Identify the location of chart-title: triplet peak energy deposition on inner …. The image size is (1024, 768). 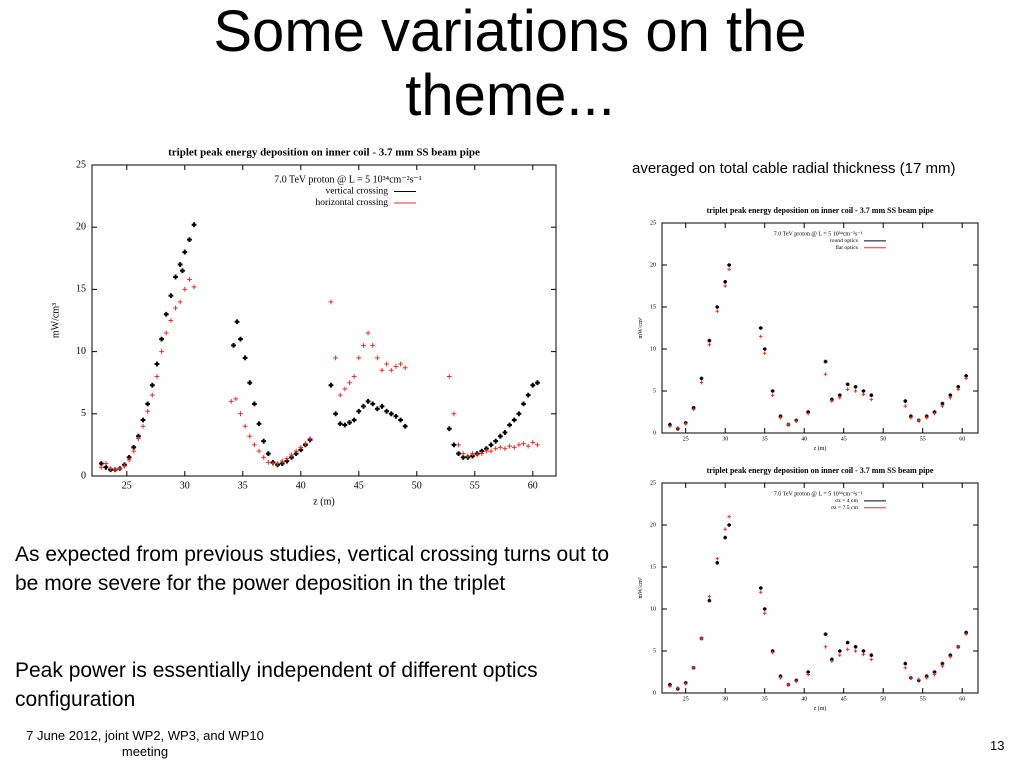
(820, 210).